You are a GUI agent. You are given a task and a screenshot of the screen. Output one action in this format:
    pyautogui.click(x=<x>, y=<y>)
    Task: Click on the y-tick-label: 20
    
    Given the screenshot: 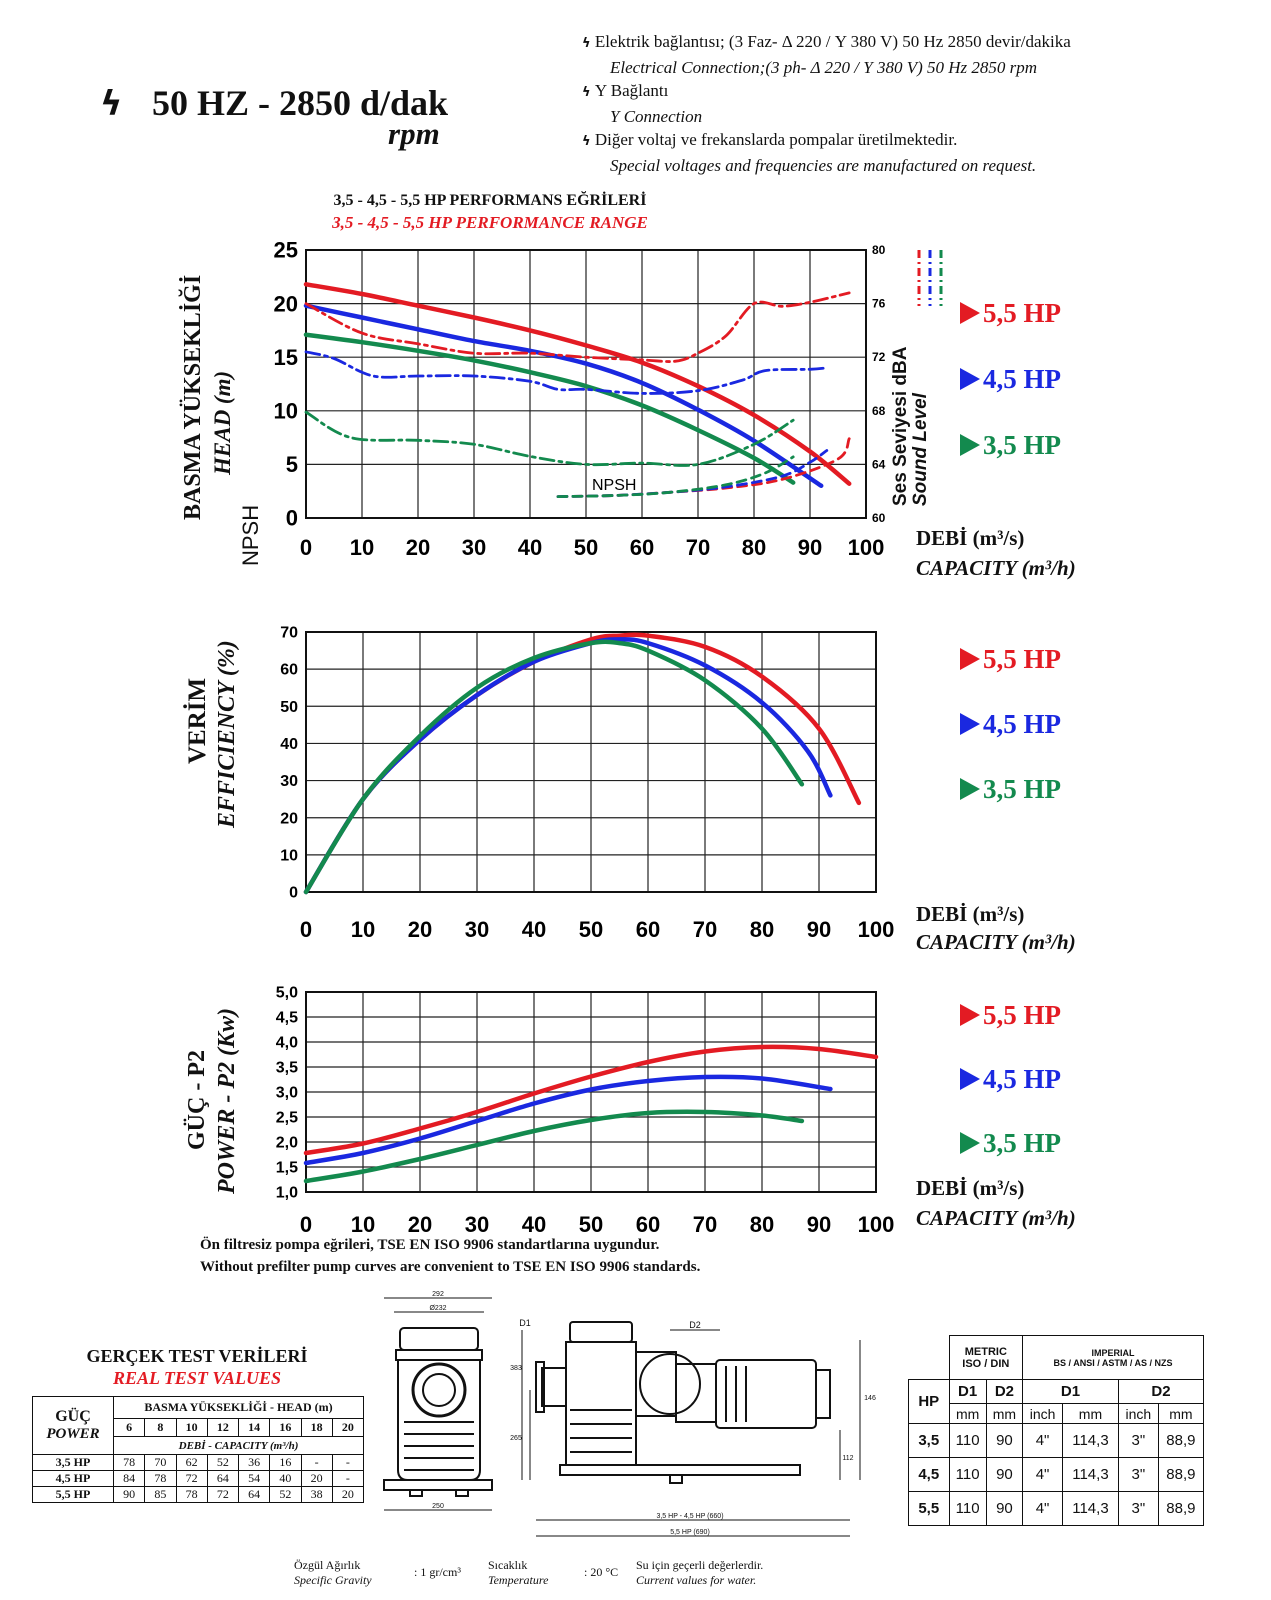 What is the action you would take?
    pyautogui.click(x=286, y=303)
    